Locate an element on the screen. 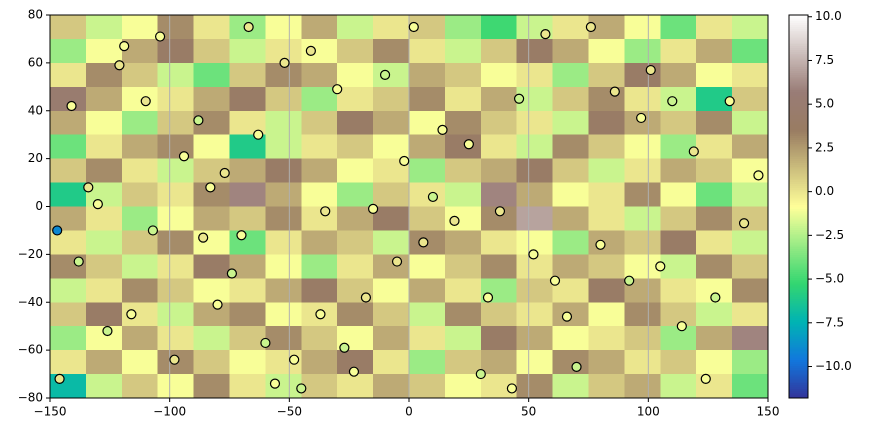 The image size is (869, 433). y-tick-label: 80 is located at coordinates (35, 15).